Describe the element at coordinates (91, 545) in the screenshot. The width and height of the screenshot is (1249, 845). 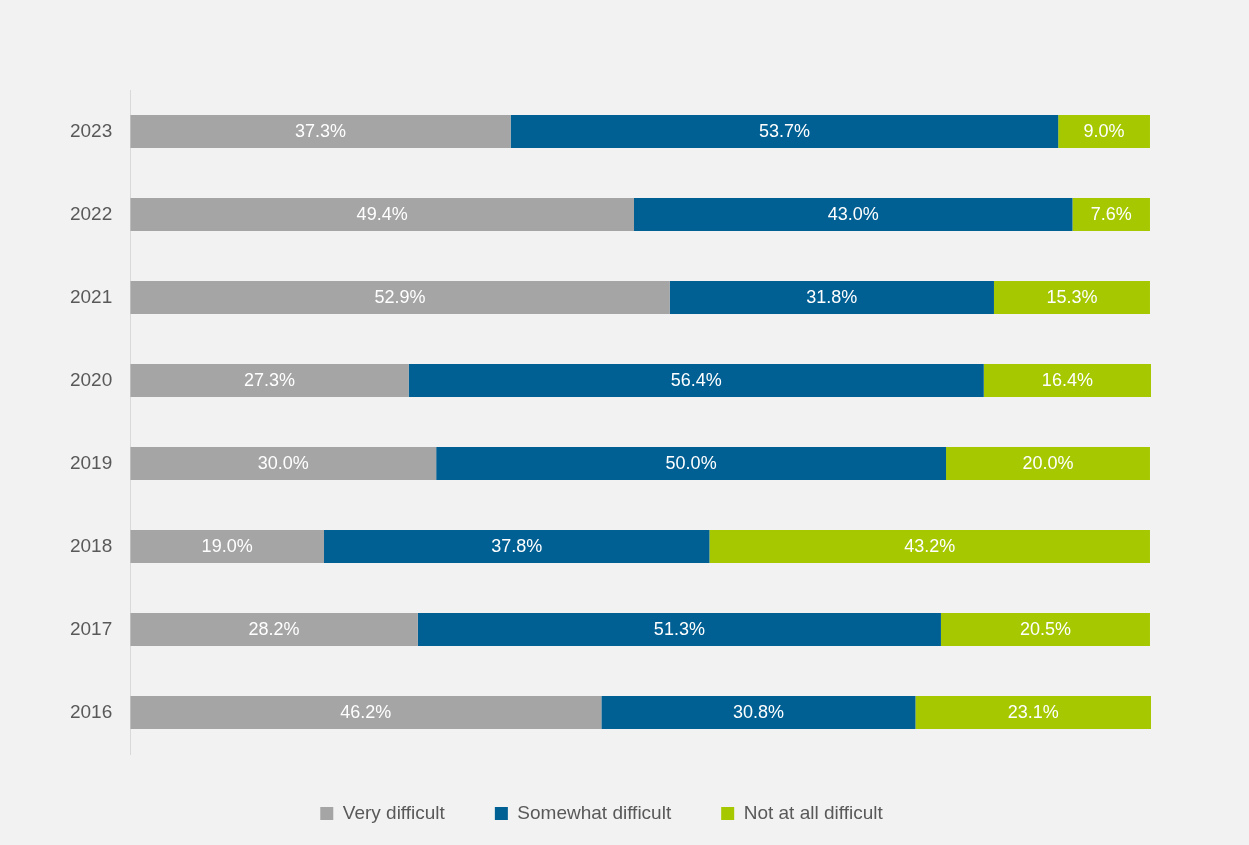
I see `y-tick-label: 2018` at that location.